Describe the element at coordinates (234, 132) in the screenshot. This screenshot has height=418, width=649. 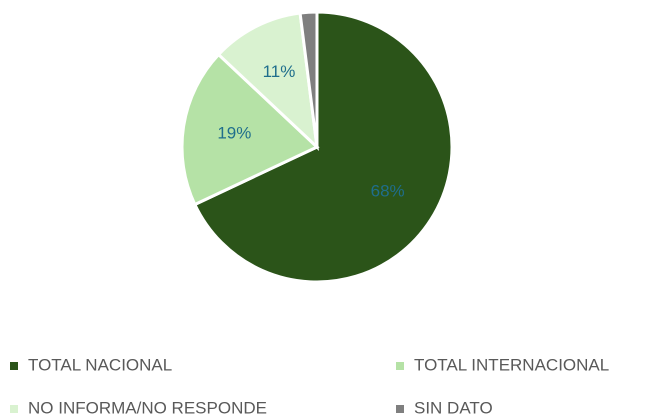
I see `data-label: 19%` at that location.